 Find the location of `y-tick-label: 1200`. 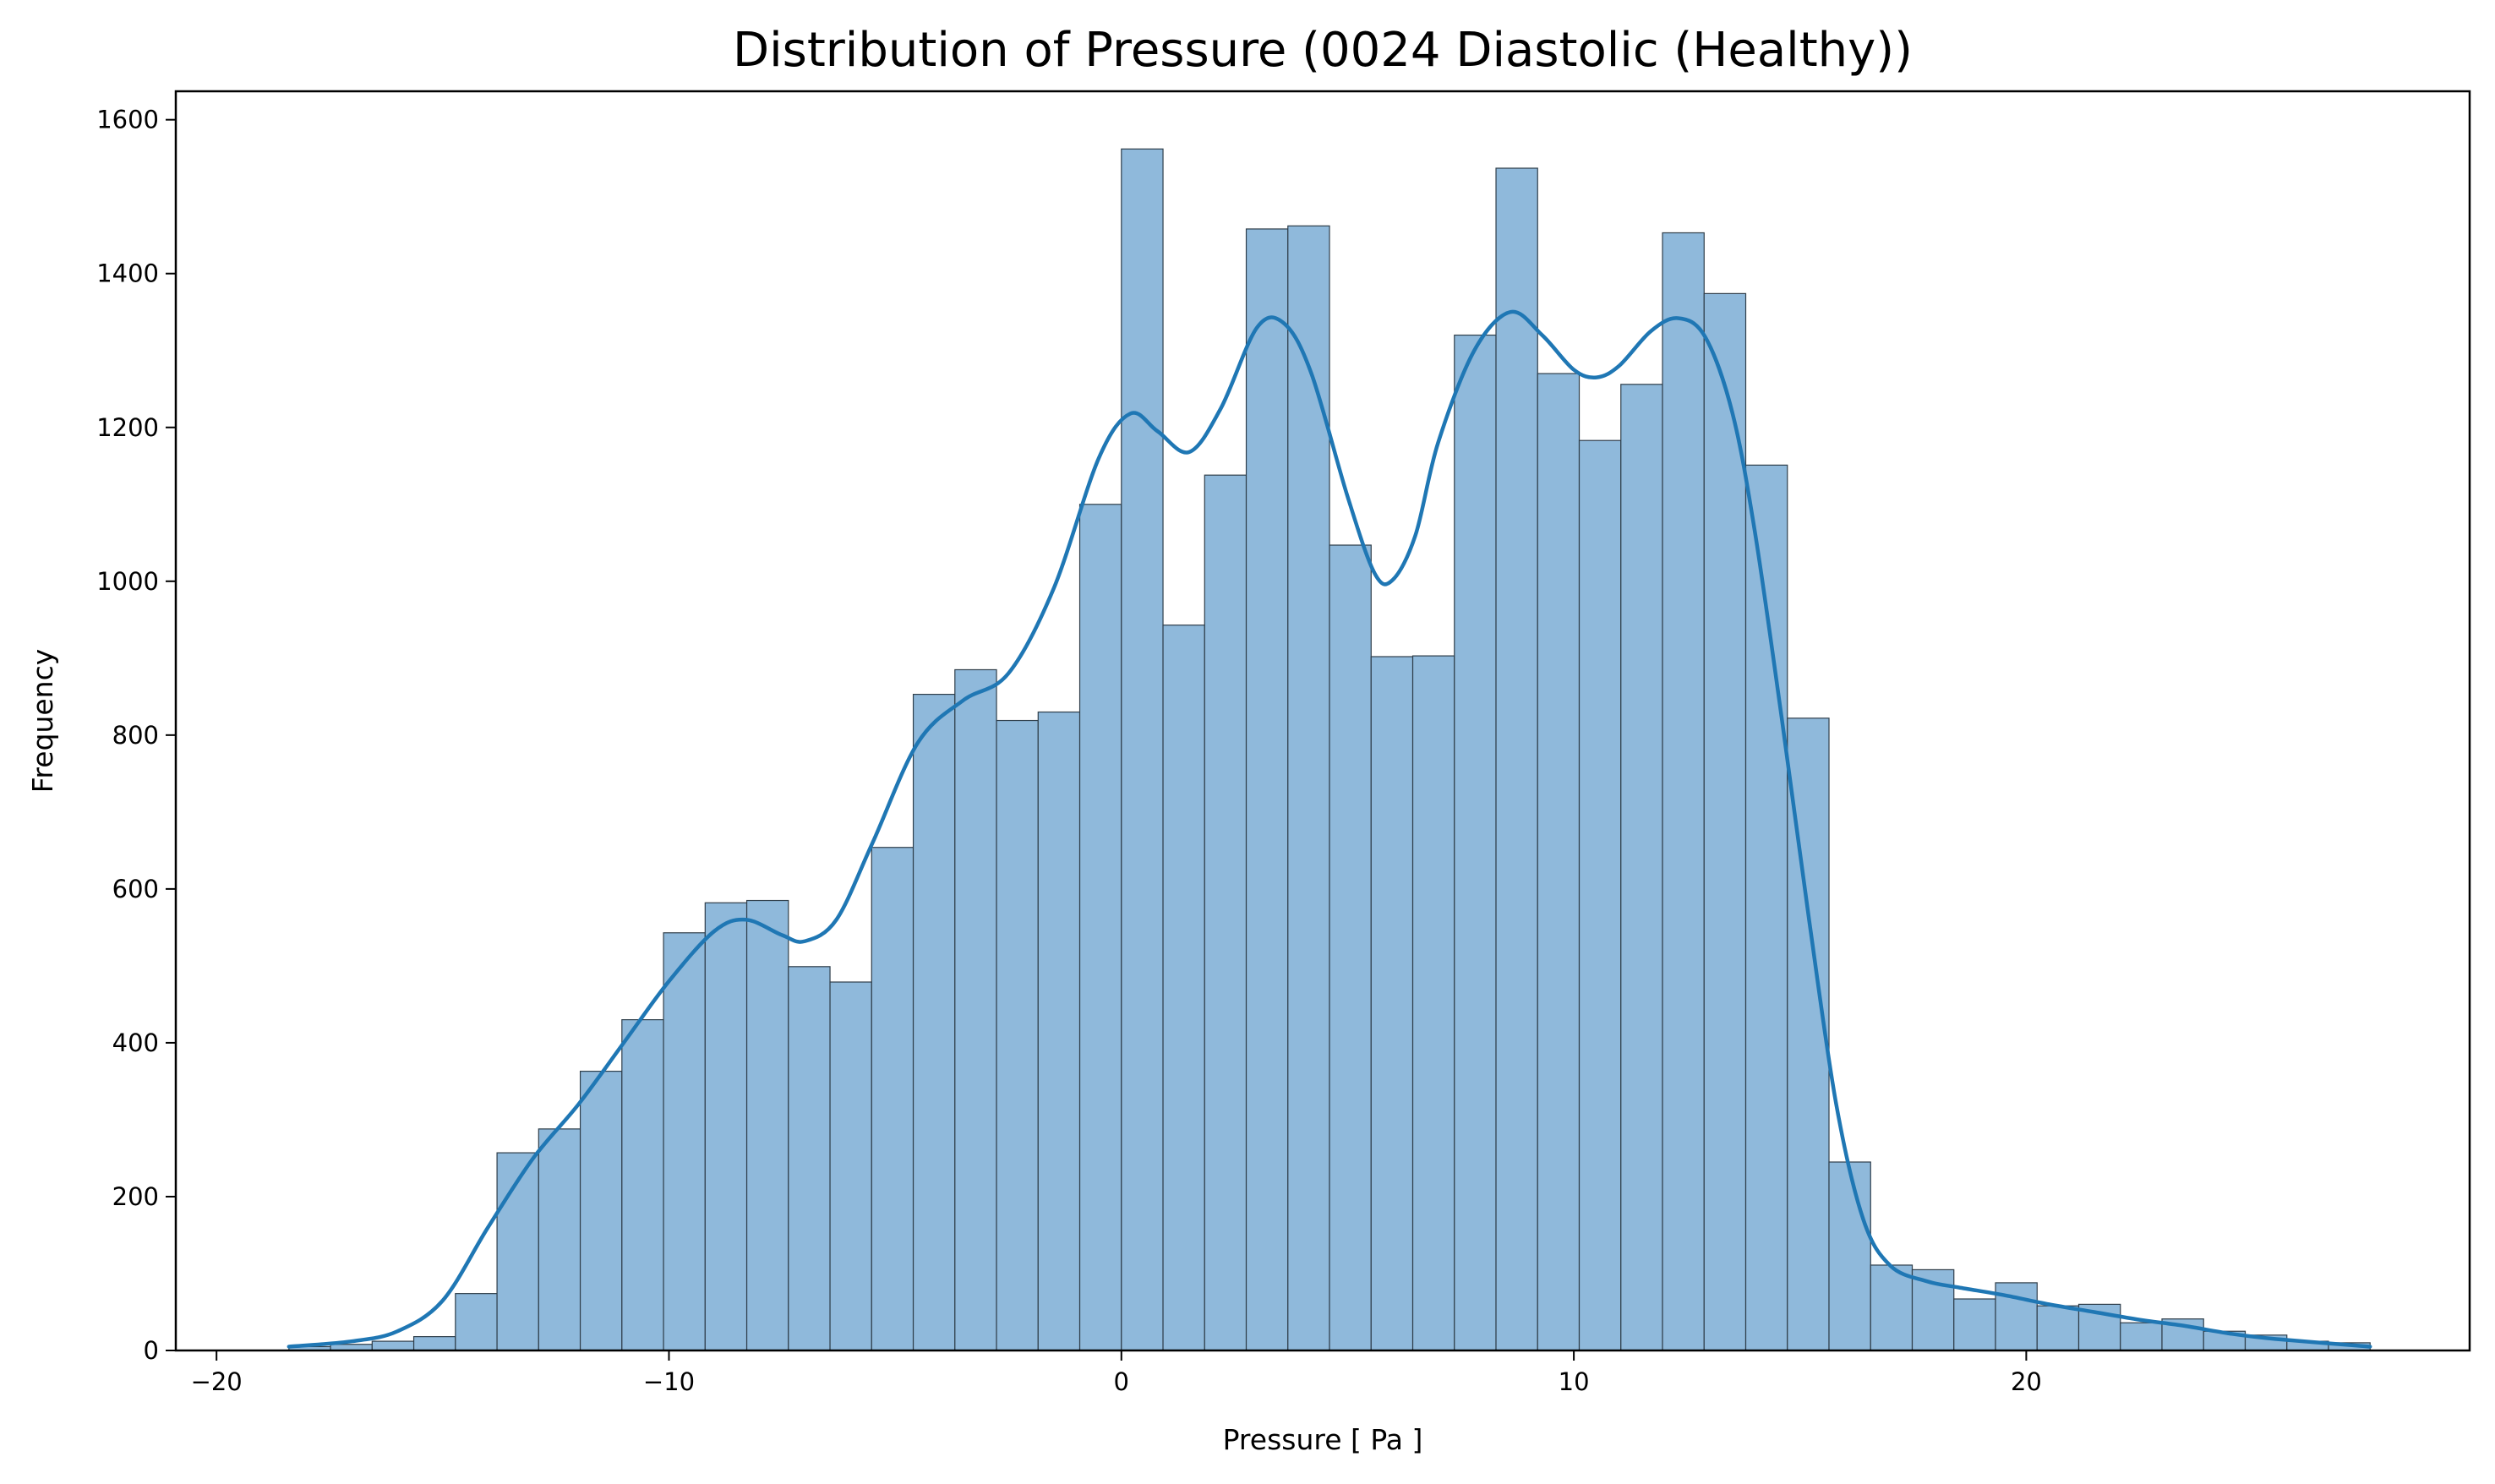

y-tick-label: 1200 is located at coordinates (127, 428).